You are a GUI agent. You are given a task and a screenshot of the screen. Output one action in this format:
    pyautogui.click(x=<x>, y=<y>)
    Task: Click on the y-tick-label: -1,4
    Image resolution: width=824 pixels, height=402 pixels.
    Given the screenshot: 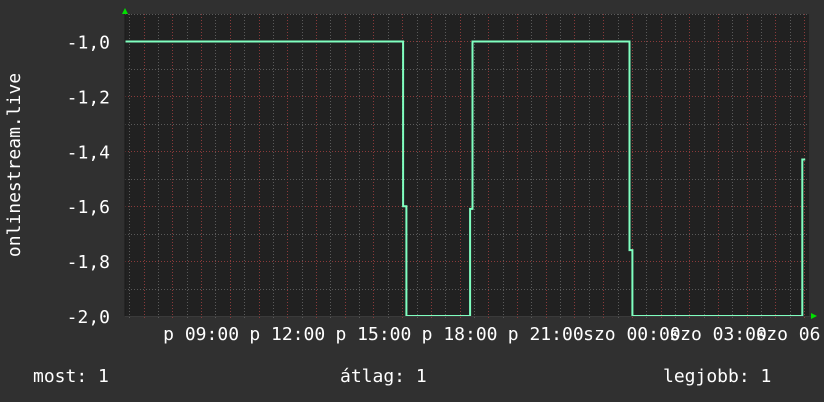 What is the action you would take?
    pyautogui.click(x=88, y=152)
    